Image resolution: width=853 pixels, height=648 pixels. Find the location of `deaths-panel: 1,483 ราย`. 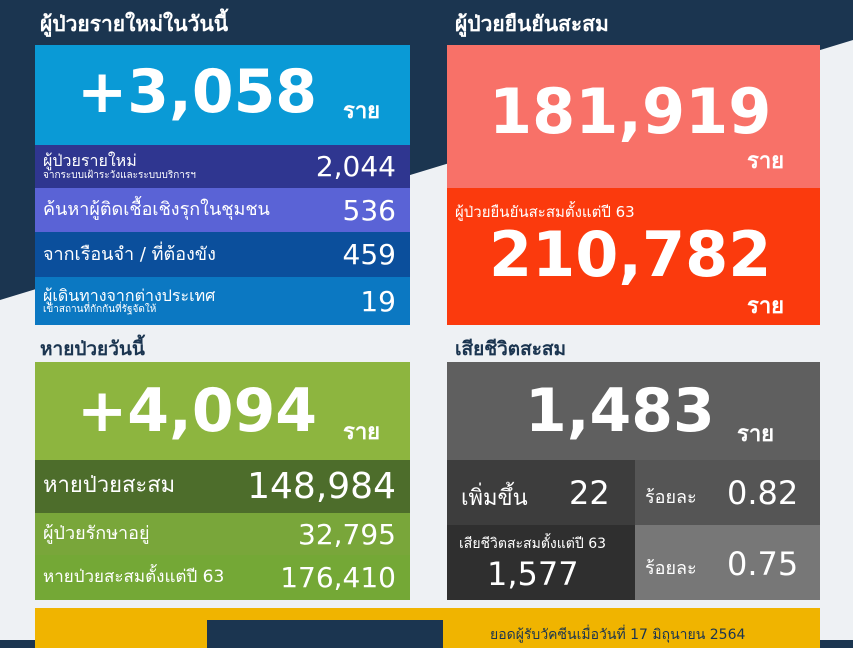

deaths-panel: 1,483 ราย is located at coordinates (633, 411).